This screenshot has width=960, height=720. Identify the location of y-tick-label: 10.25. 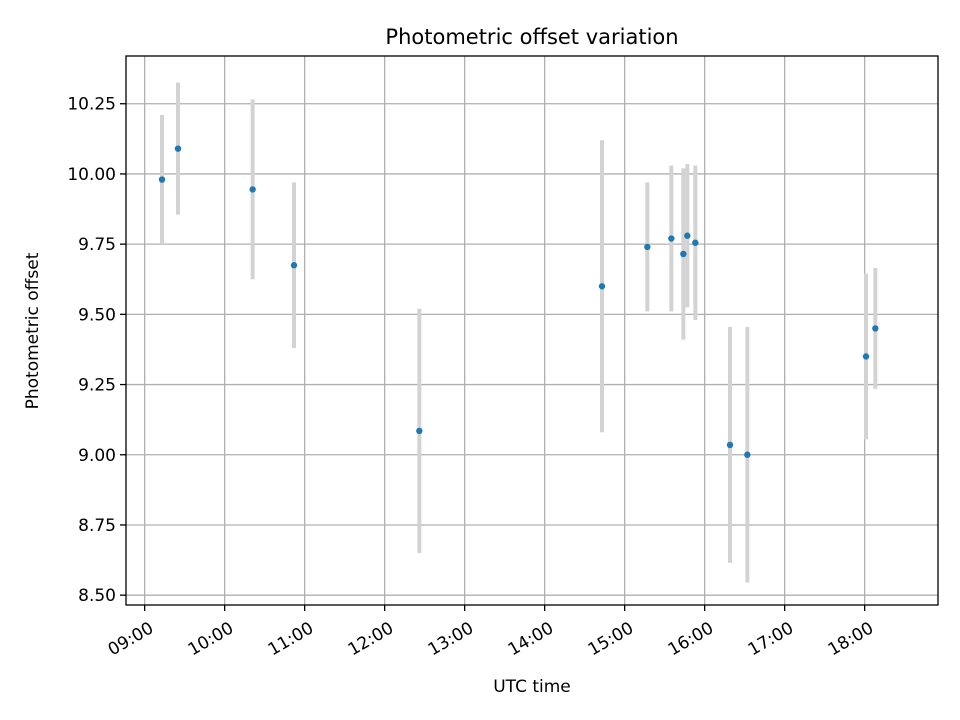
(91, 105).